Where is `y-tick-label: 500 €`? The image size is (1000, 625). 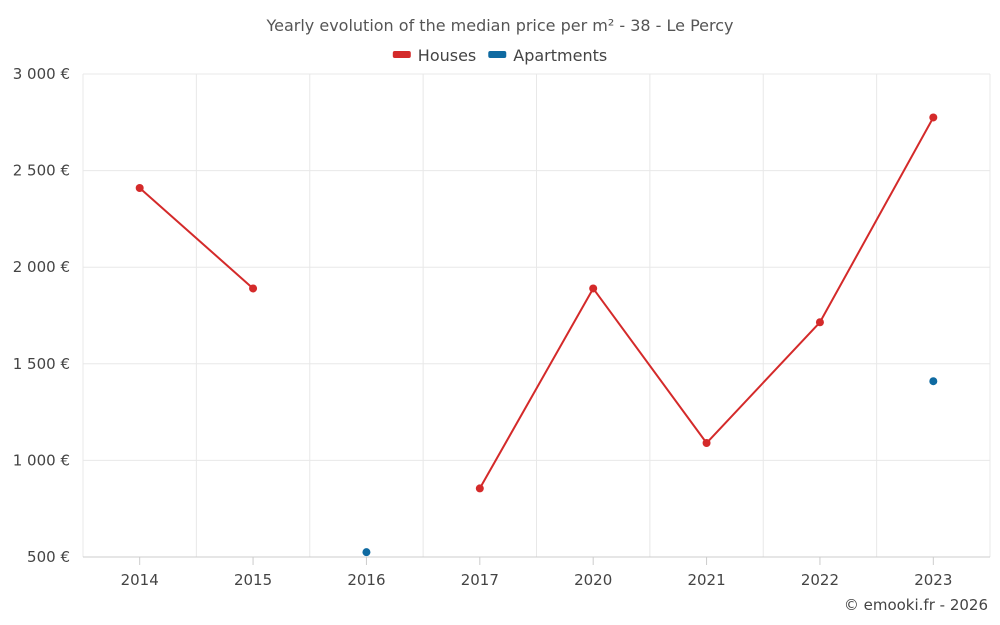
y-tick-label: 500 € is located at coordinates (48, 557).